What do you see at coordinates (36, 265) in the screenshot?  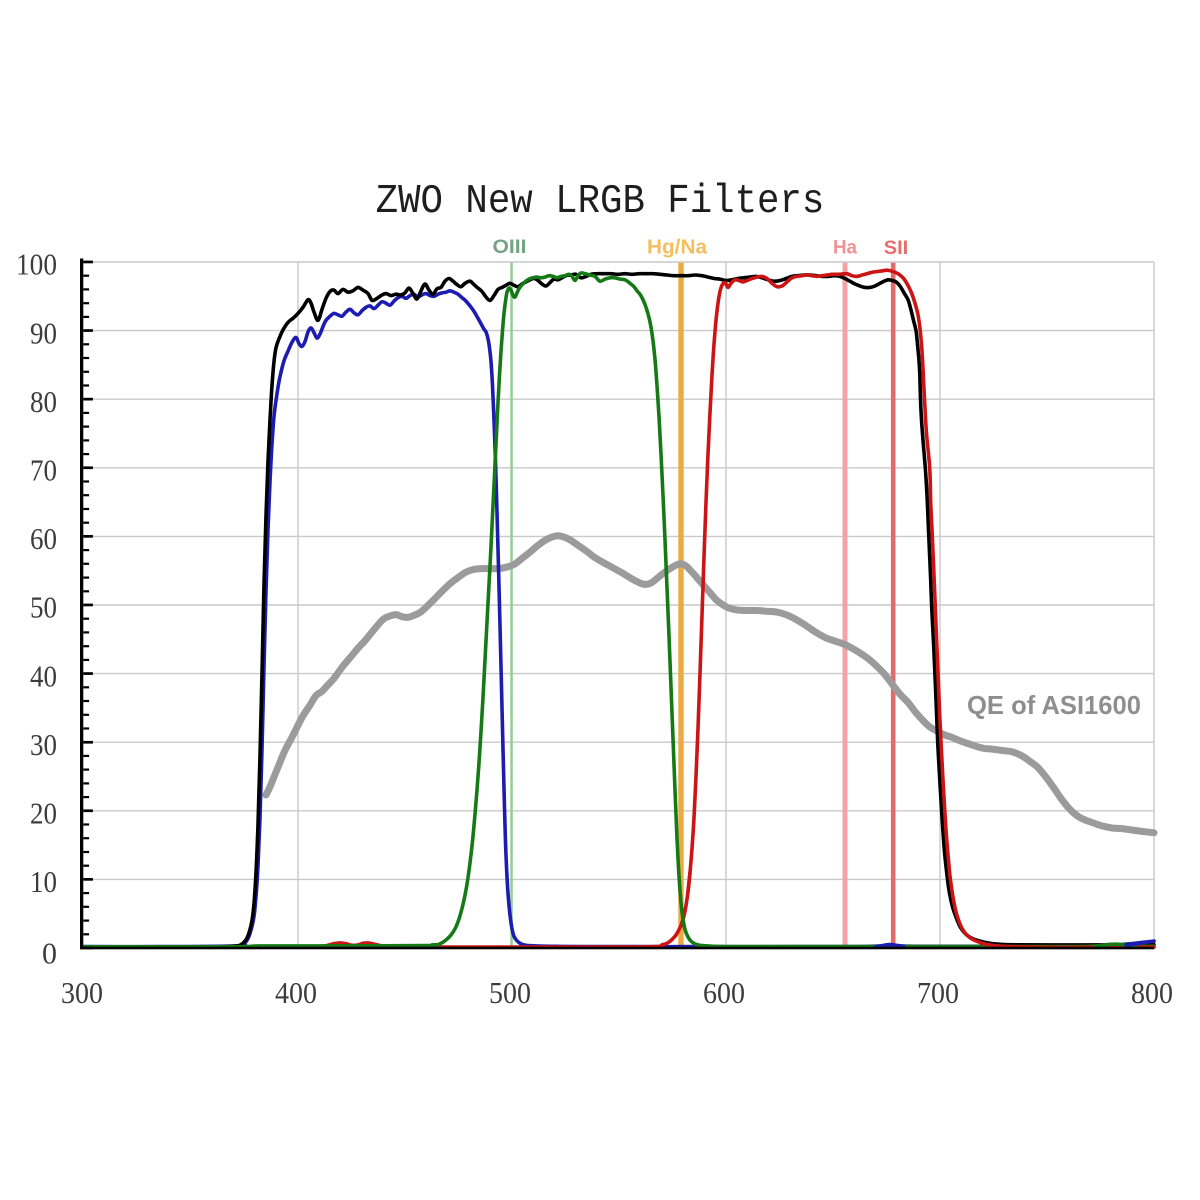 I see `svg-text: 100` at bounding box center [36, 265].